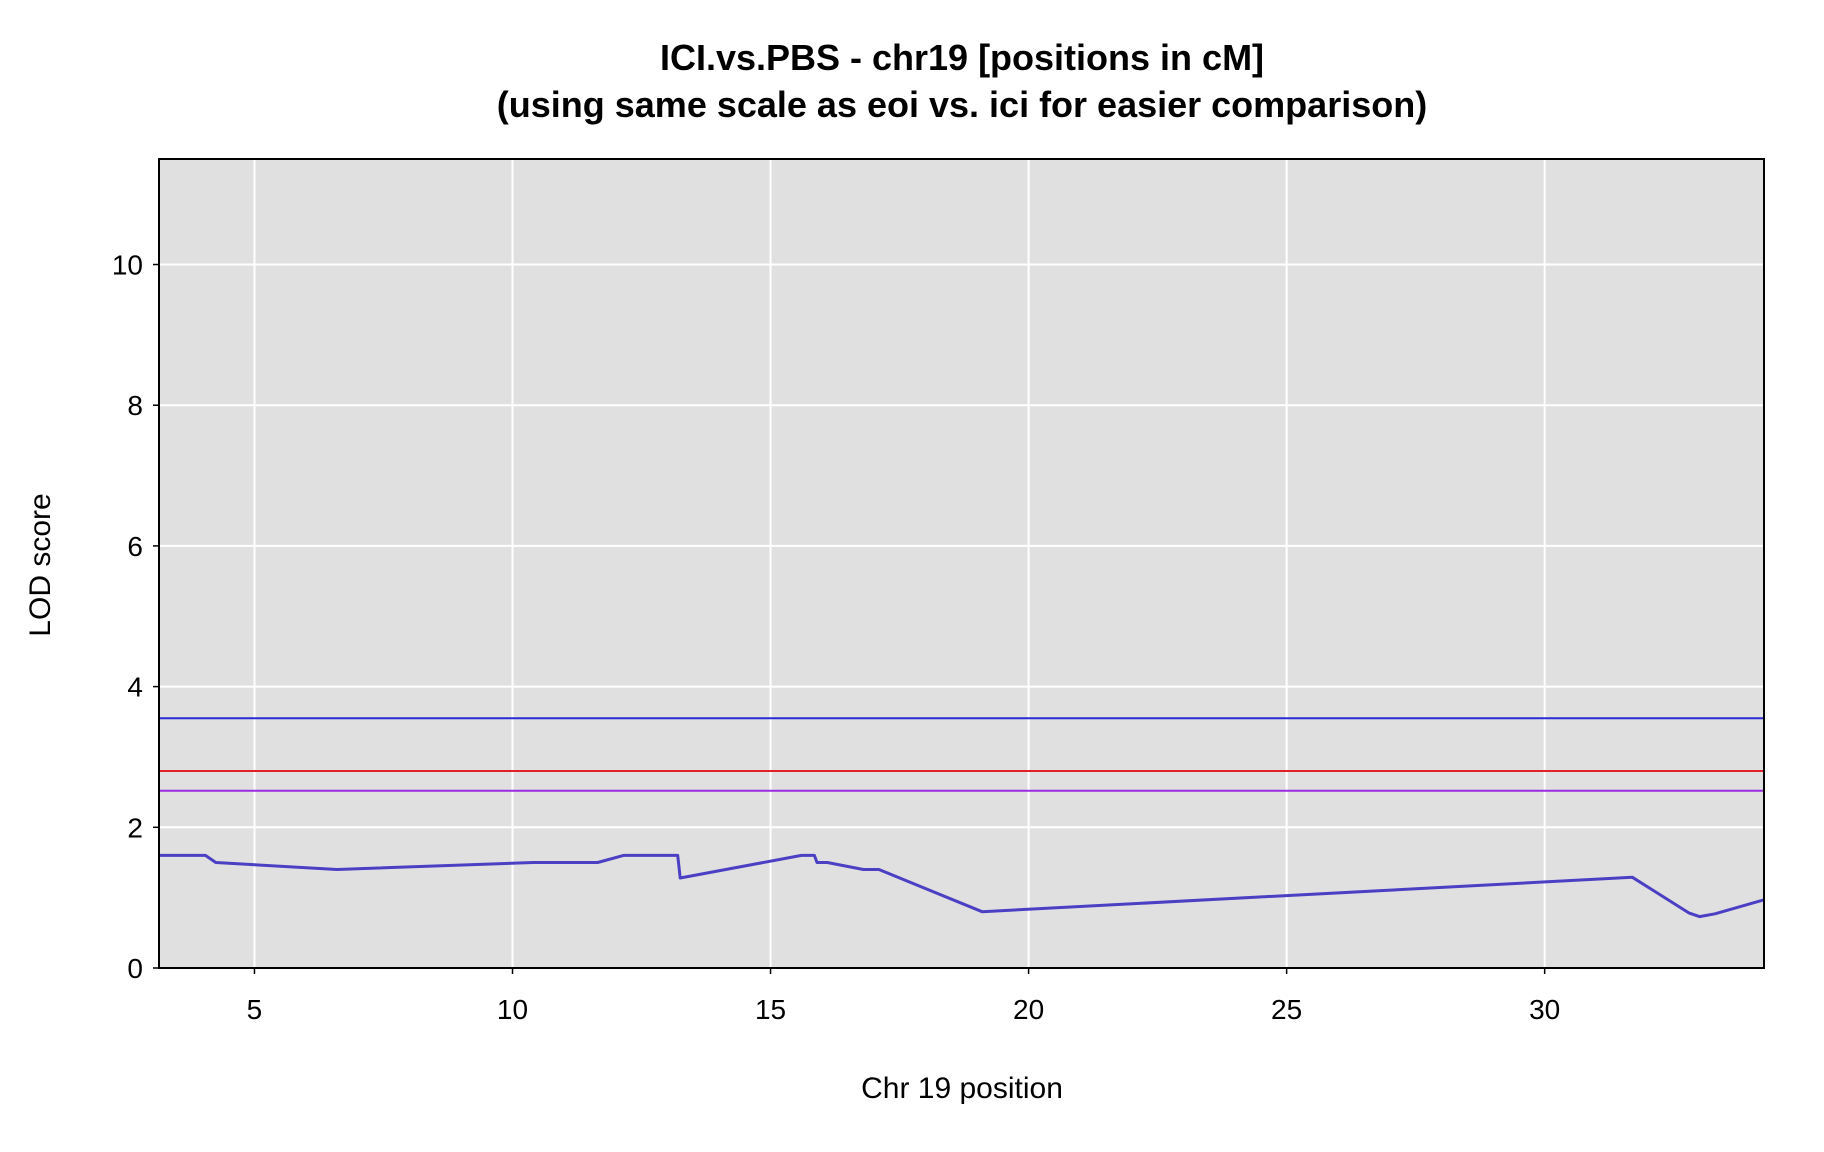  I want to click on y-ticks: 0 2 4 6 8 10, so click(135, 617).